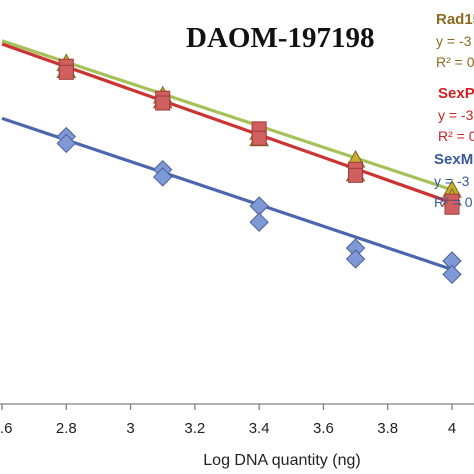  Describe the element at coordinates (66, 428) in the screenshot. I see `x-tick-label: 2.8` at that location.